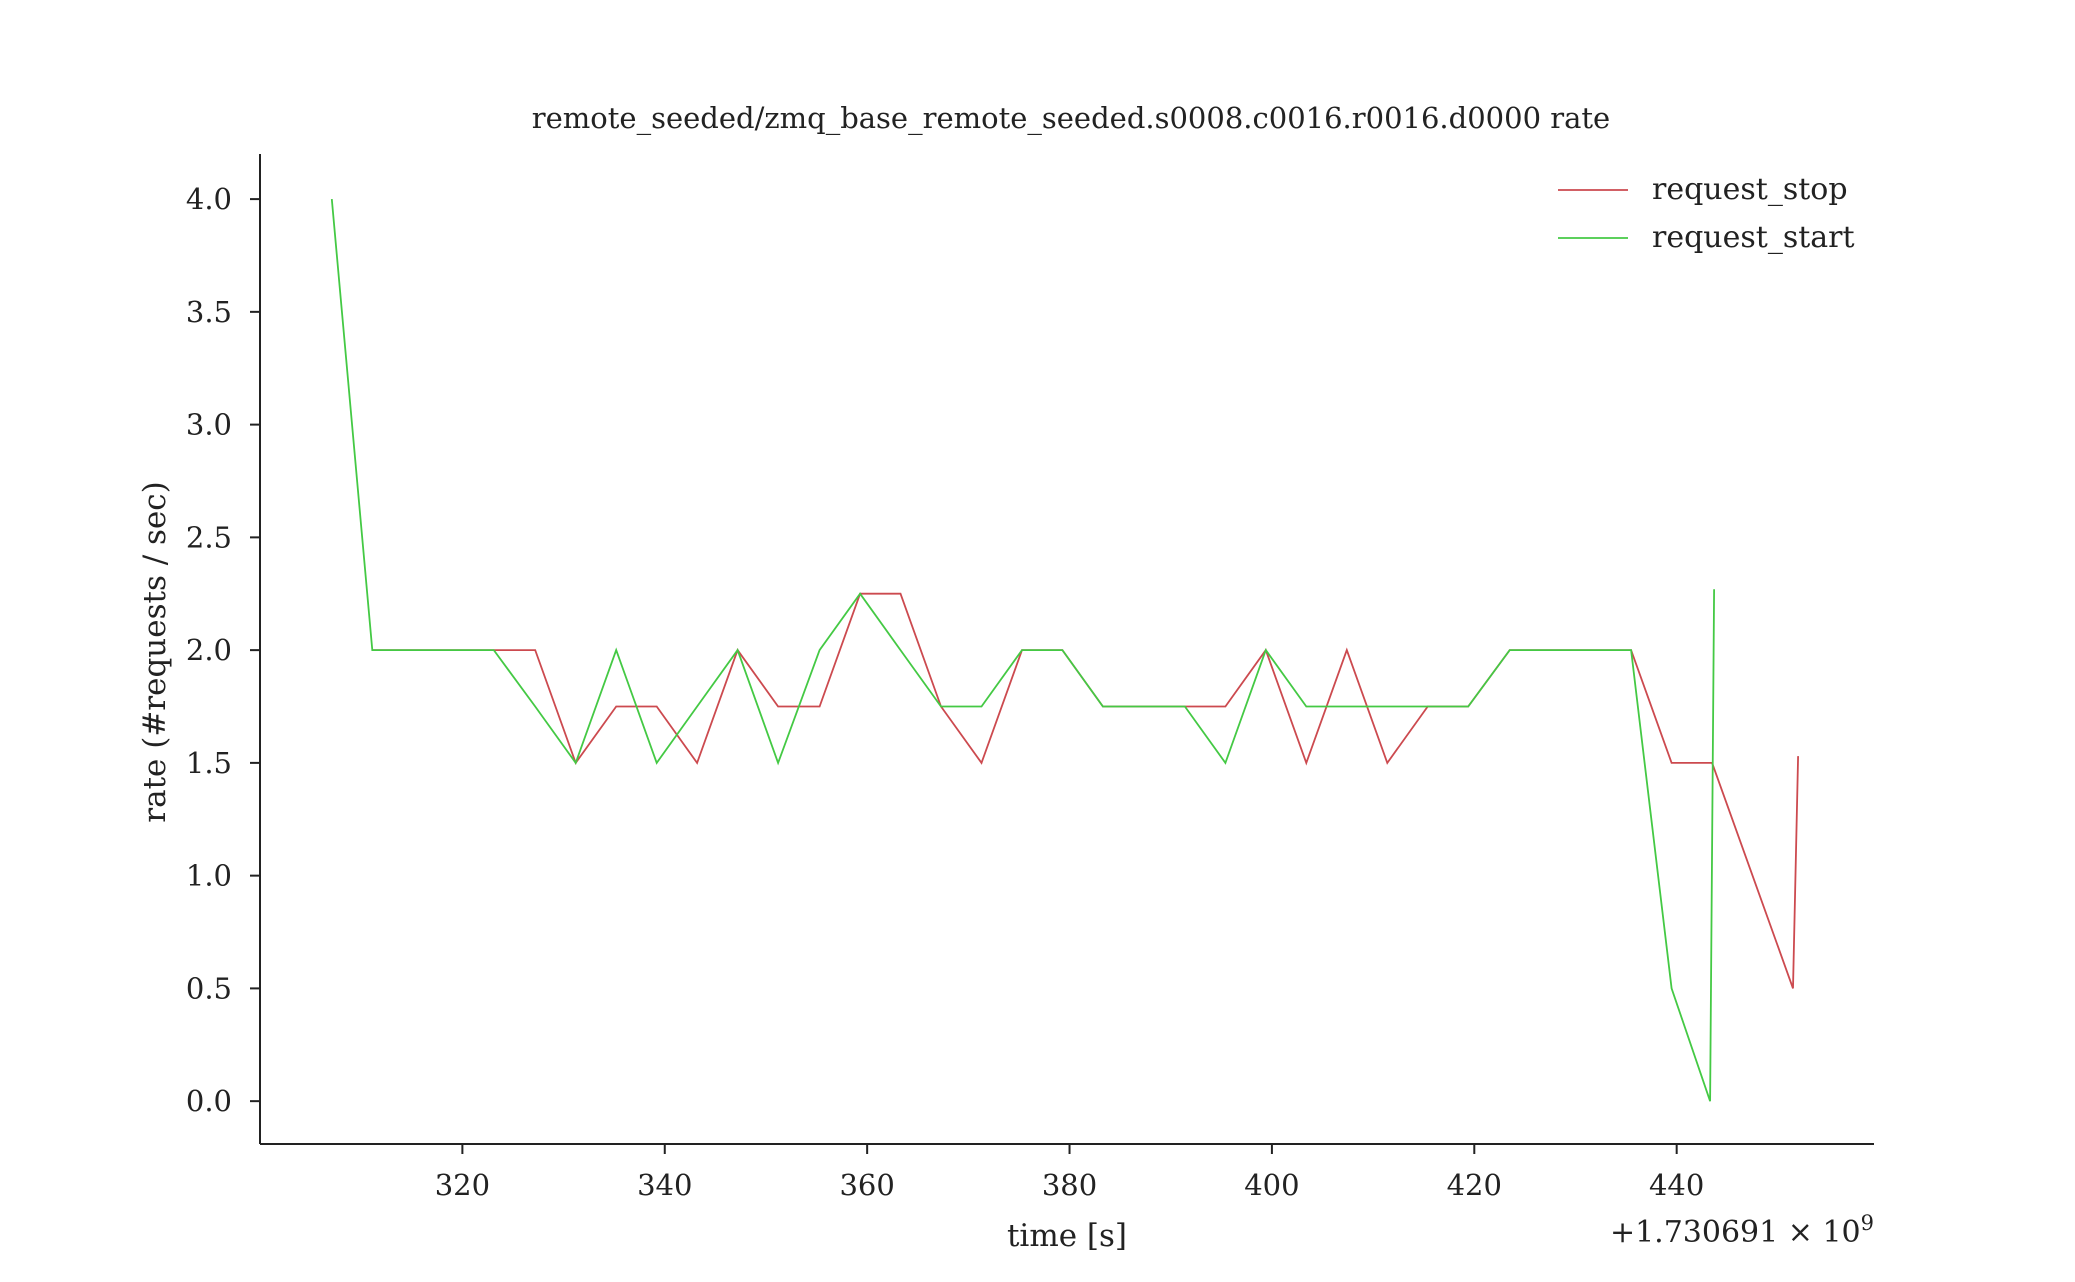 Image resolution: width=2075 pixels, height=1282 pixels. I want to click on x-tick-label: 340, so click(664, 1185).